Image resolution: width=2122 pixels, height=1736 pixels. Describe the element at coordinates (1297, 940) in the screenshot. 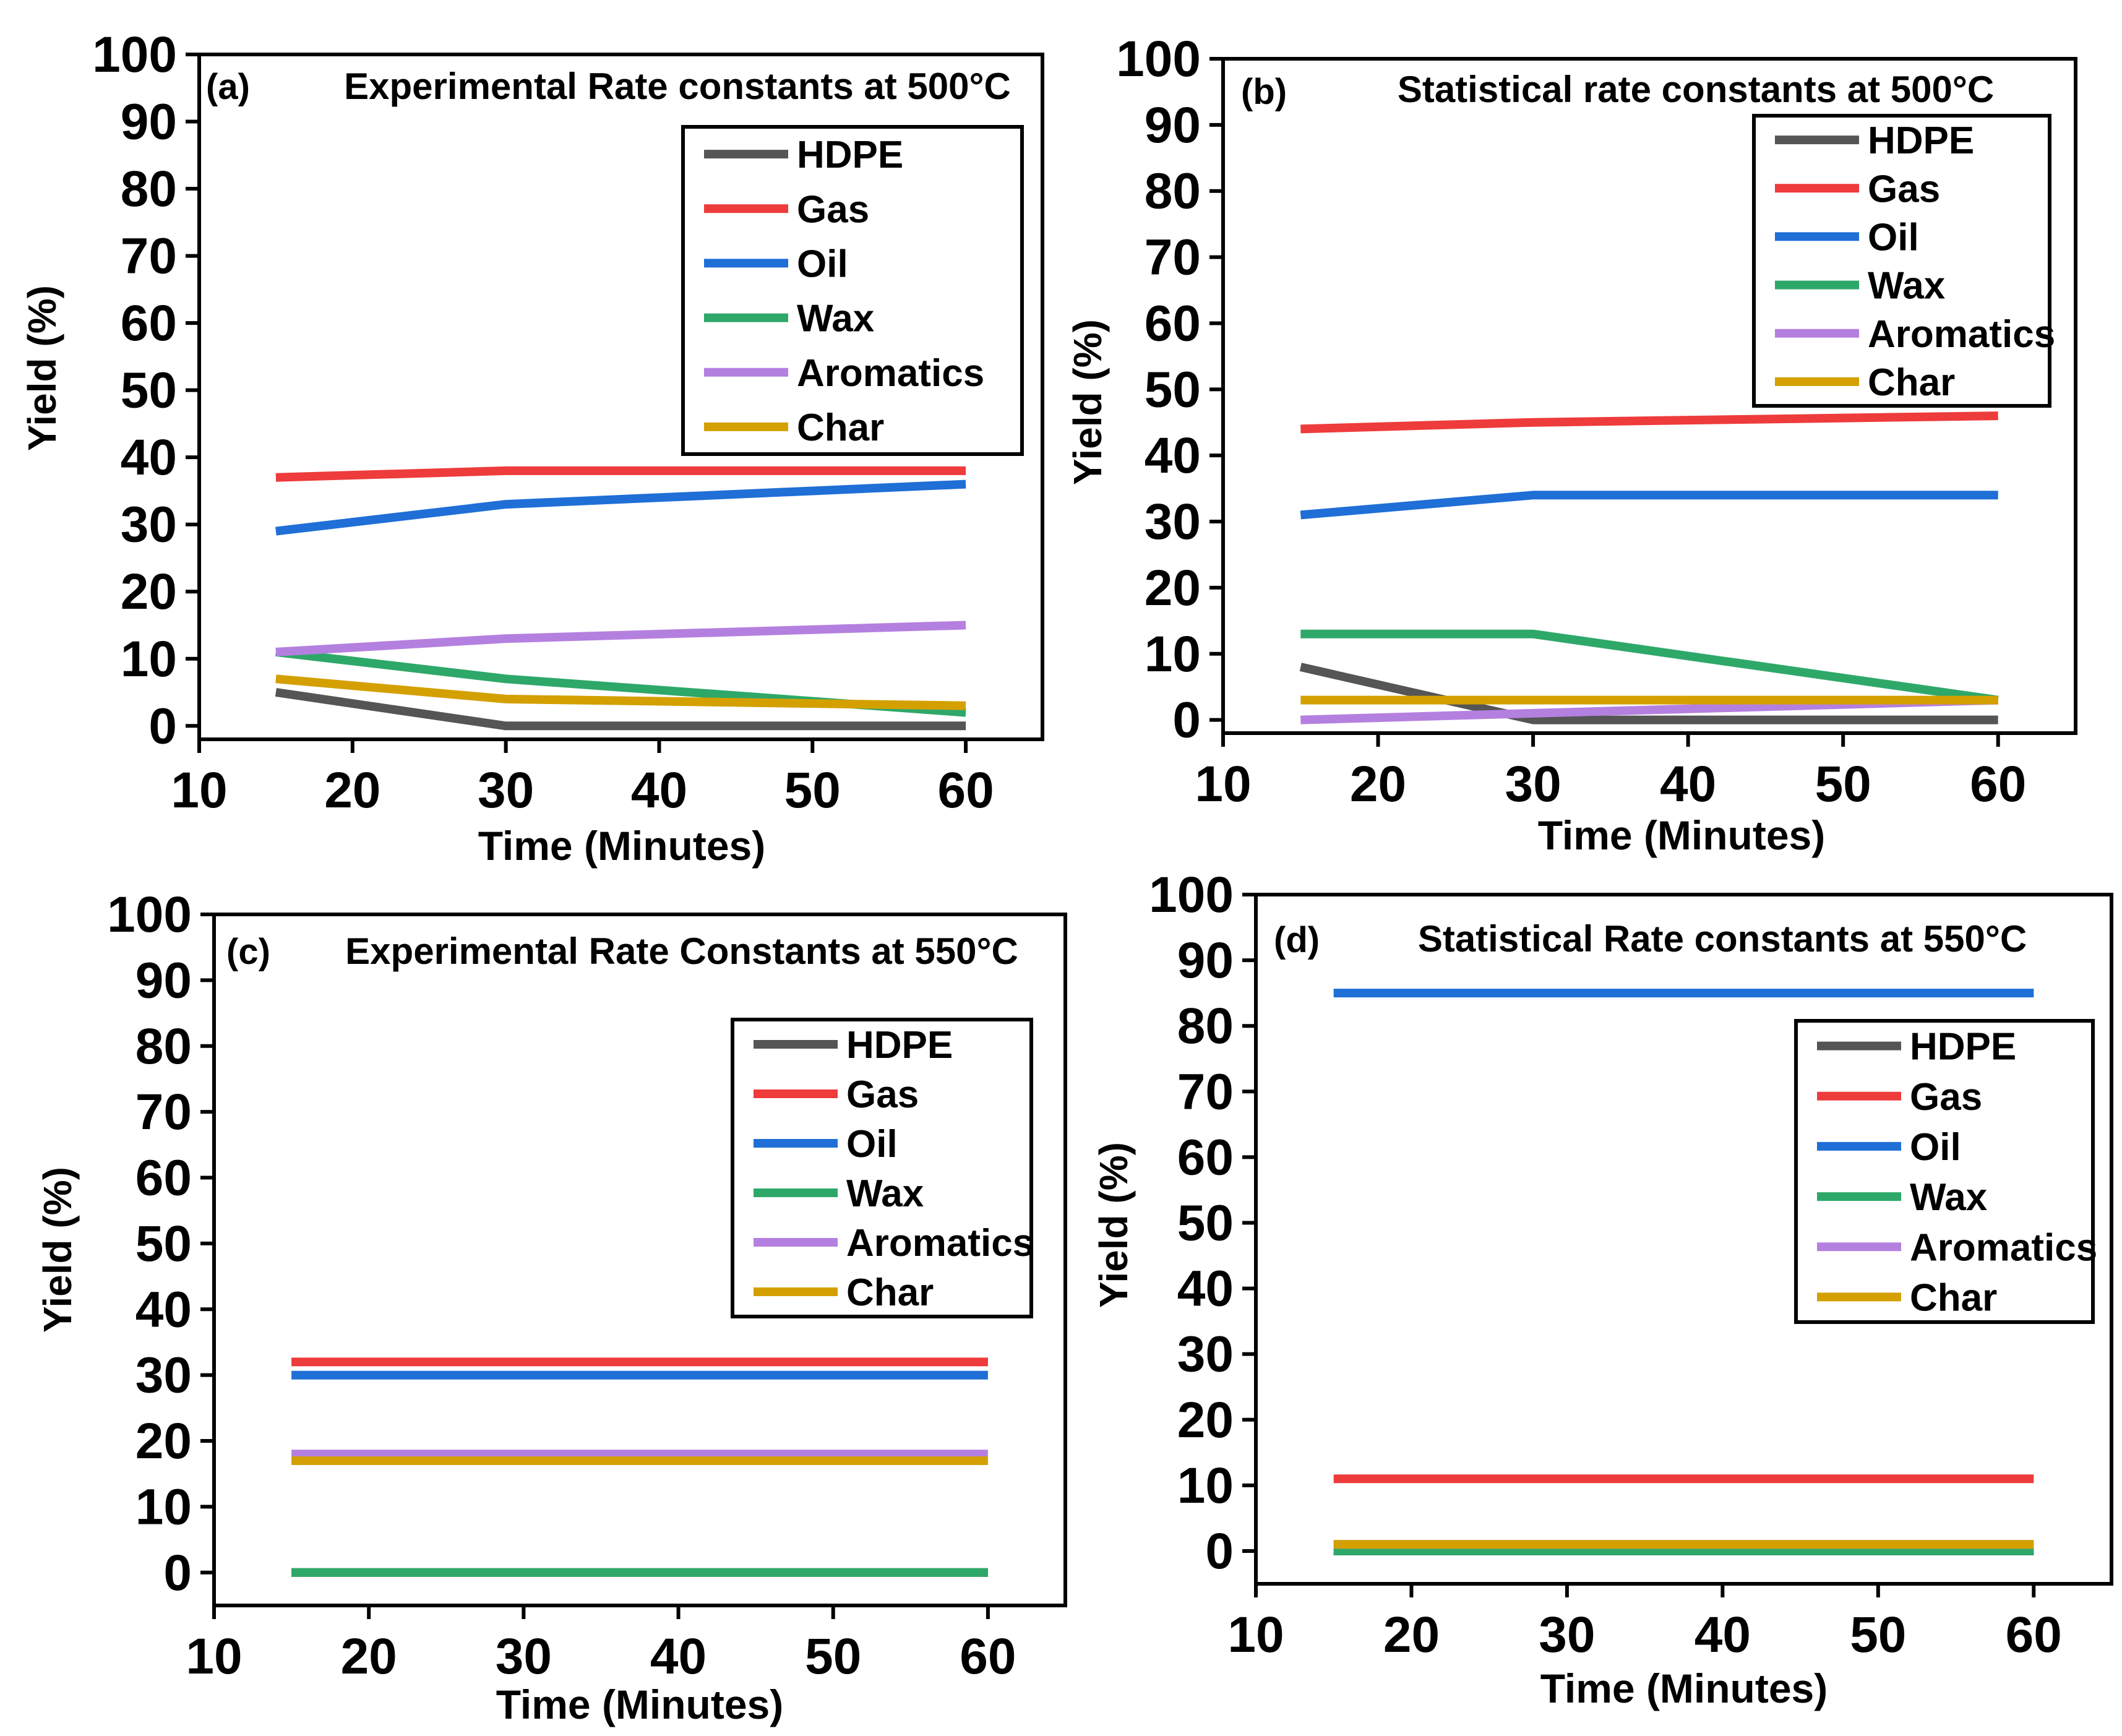

I see `panel-label: (d)` at that location.